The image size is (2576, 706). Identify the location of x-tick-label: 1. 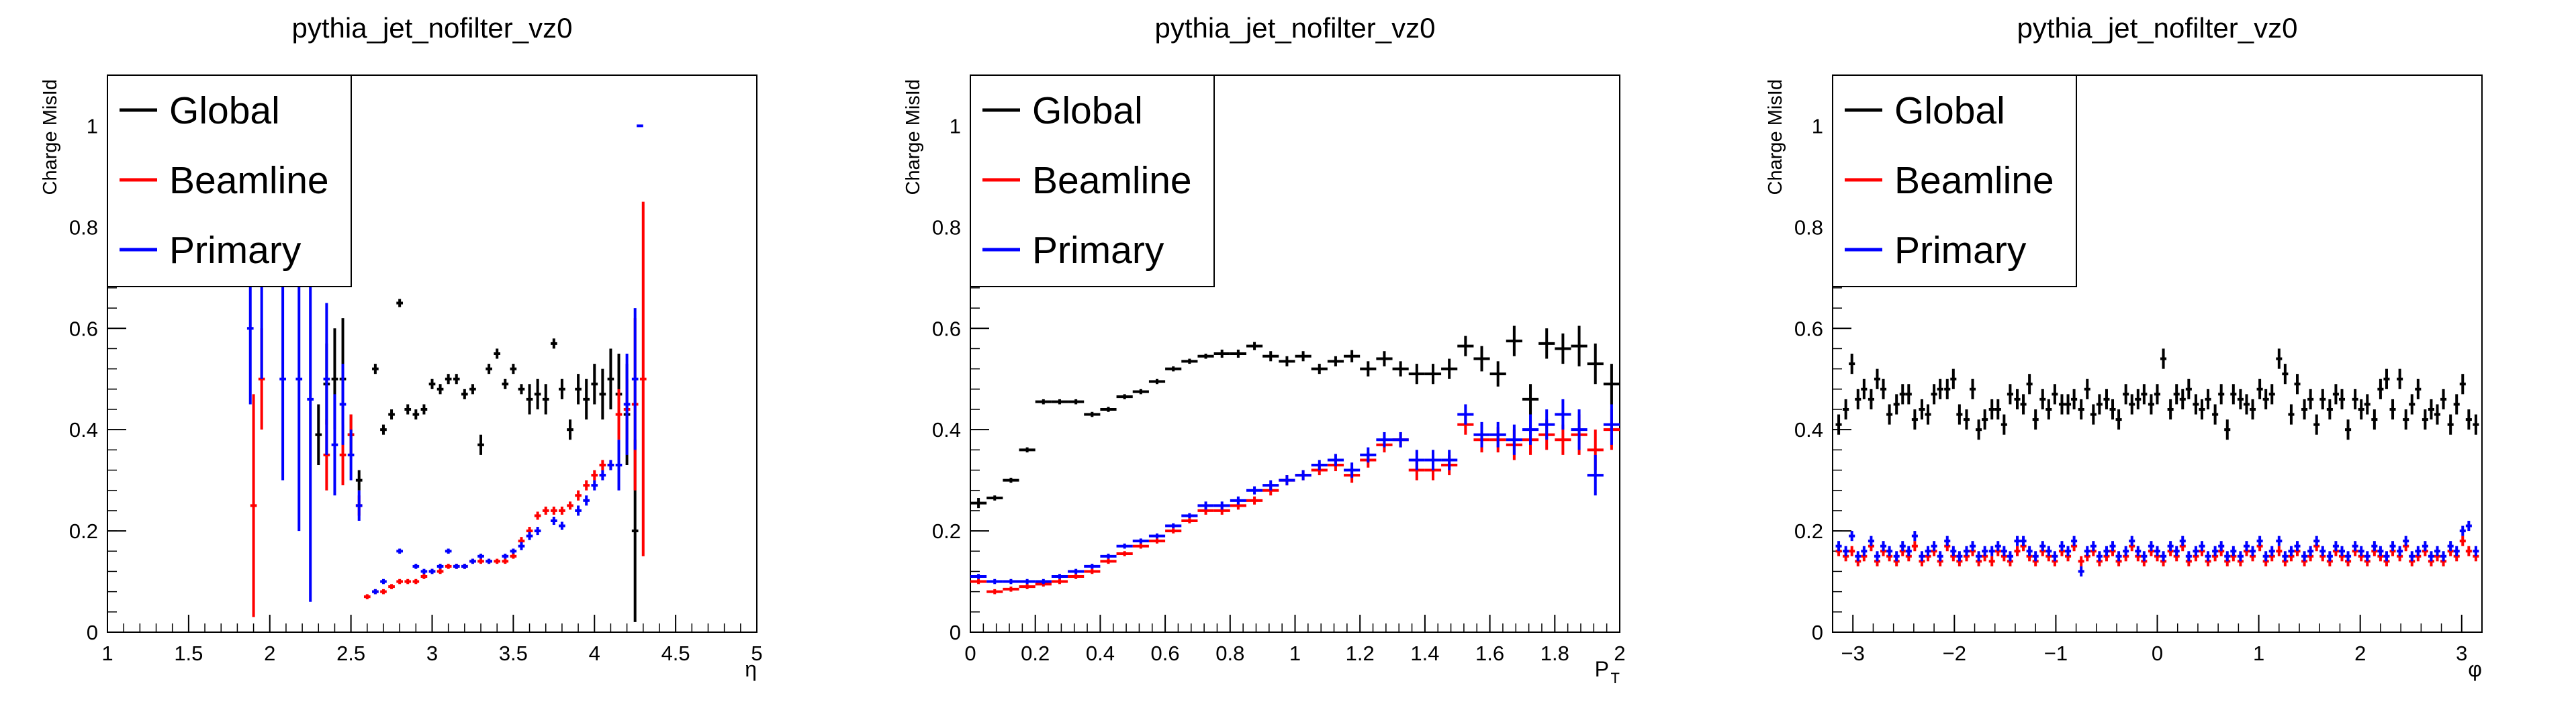
(107, 653).